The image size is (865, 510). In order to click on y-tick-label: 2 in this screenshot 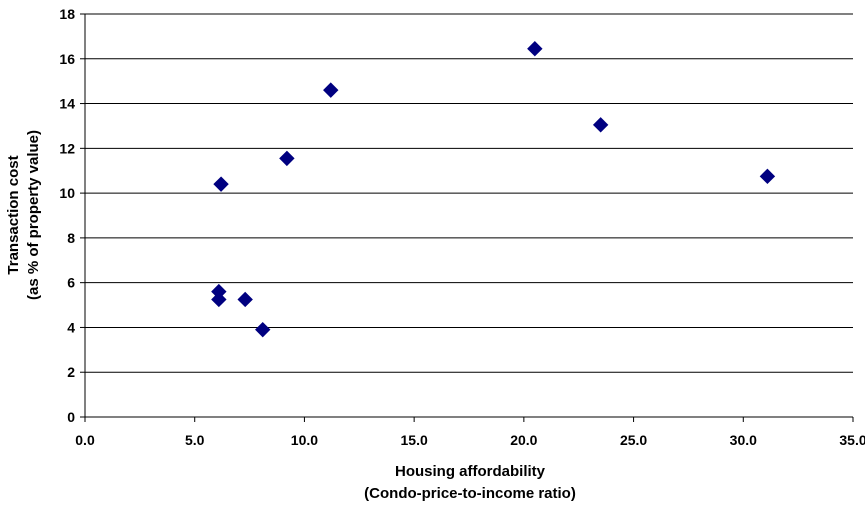, I will do `click(71, 372)`.